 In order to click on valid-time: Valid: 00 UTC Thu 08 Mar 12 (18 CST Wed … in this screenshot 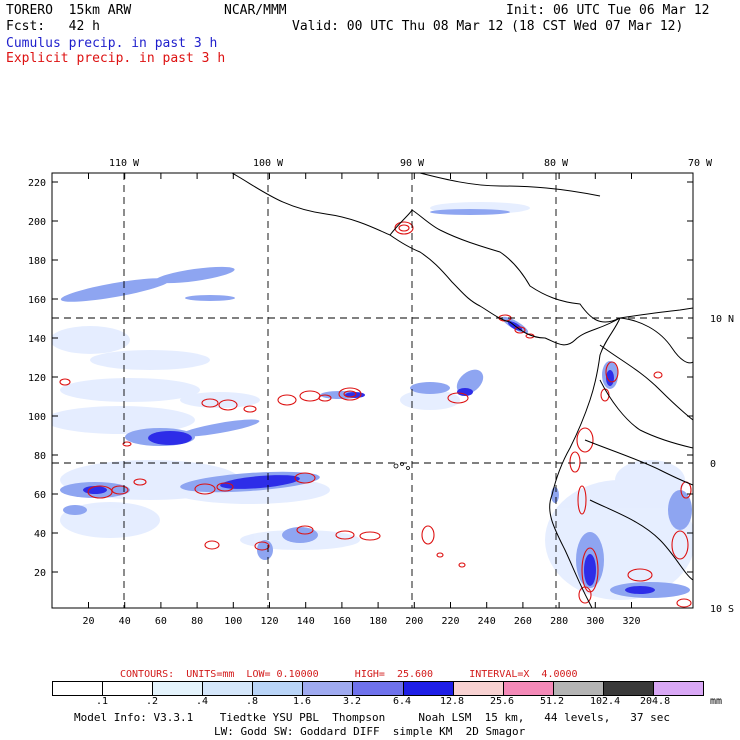, I will do `click(488, 26)`.